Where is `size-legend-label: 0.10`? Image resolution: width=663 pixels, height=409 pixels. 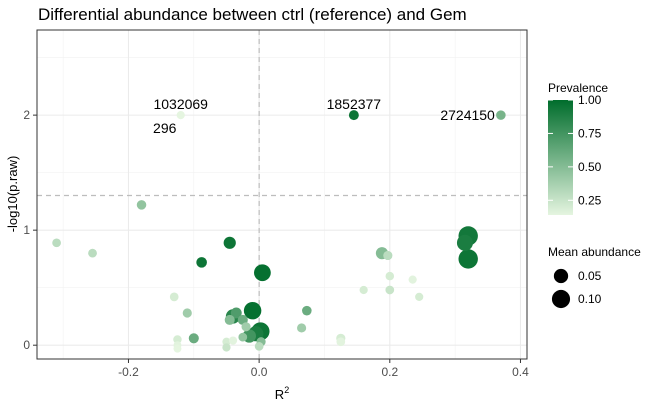 size-legend-label: 0.10 is located at coordinates (590, 299).